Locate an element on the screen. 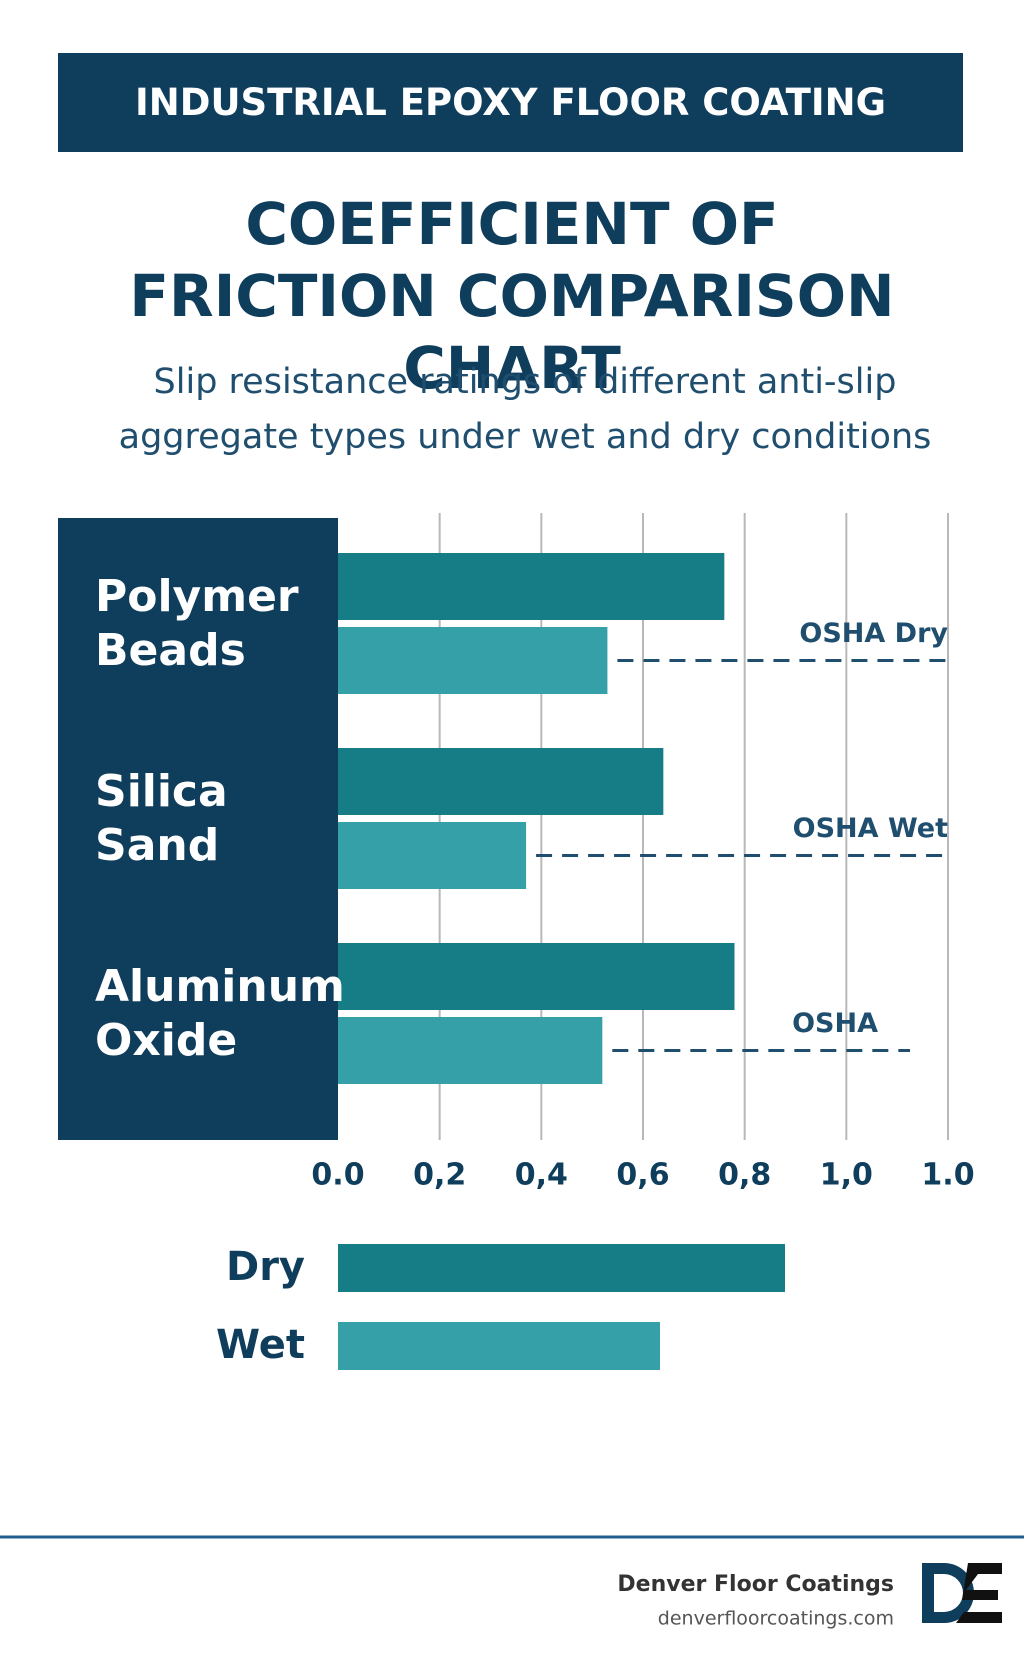 The width and height of the screenshot is (1024, 1666). annotation: OSHA Wet is located at coordinates (870, 828).